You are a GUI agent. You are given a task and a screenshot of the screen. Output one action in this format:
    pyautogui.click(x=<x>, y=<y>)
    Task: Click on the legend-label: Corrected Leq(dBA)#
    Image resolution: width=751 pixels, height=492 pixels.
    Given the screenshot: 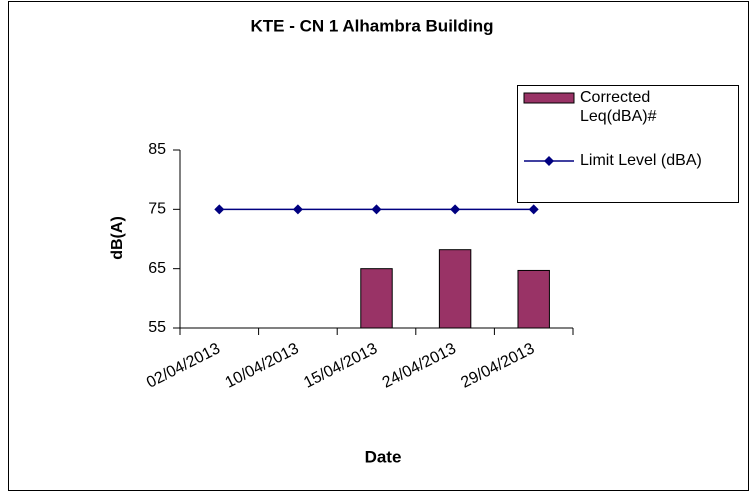 What is the action you would take?
    pyautogui.click(x=618, y=107)
    